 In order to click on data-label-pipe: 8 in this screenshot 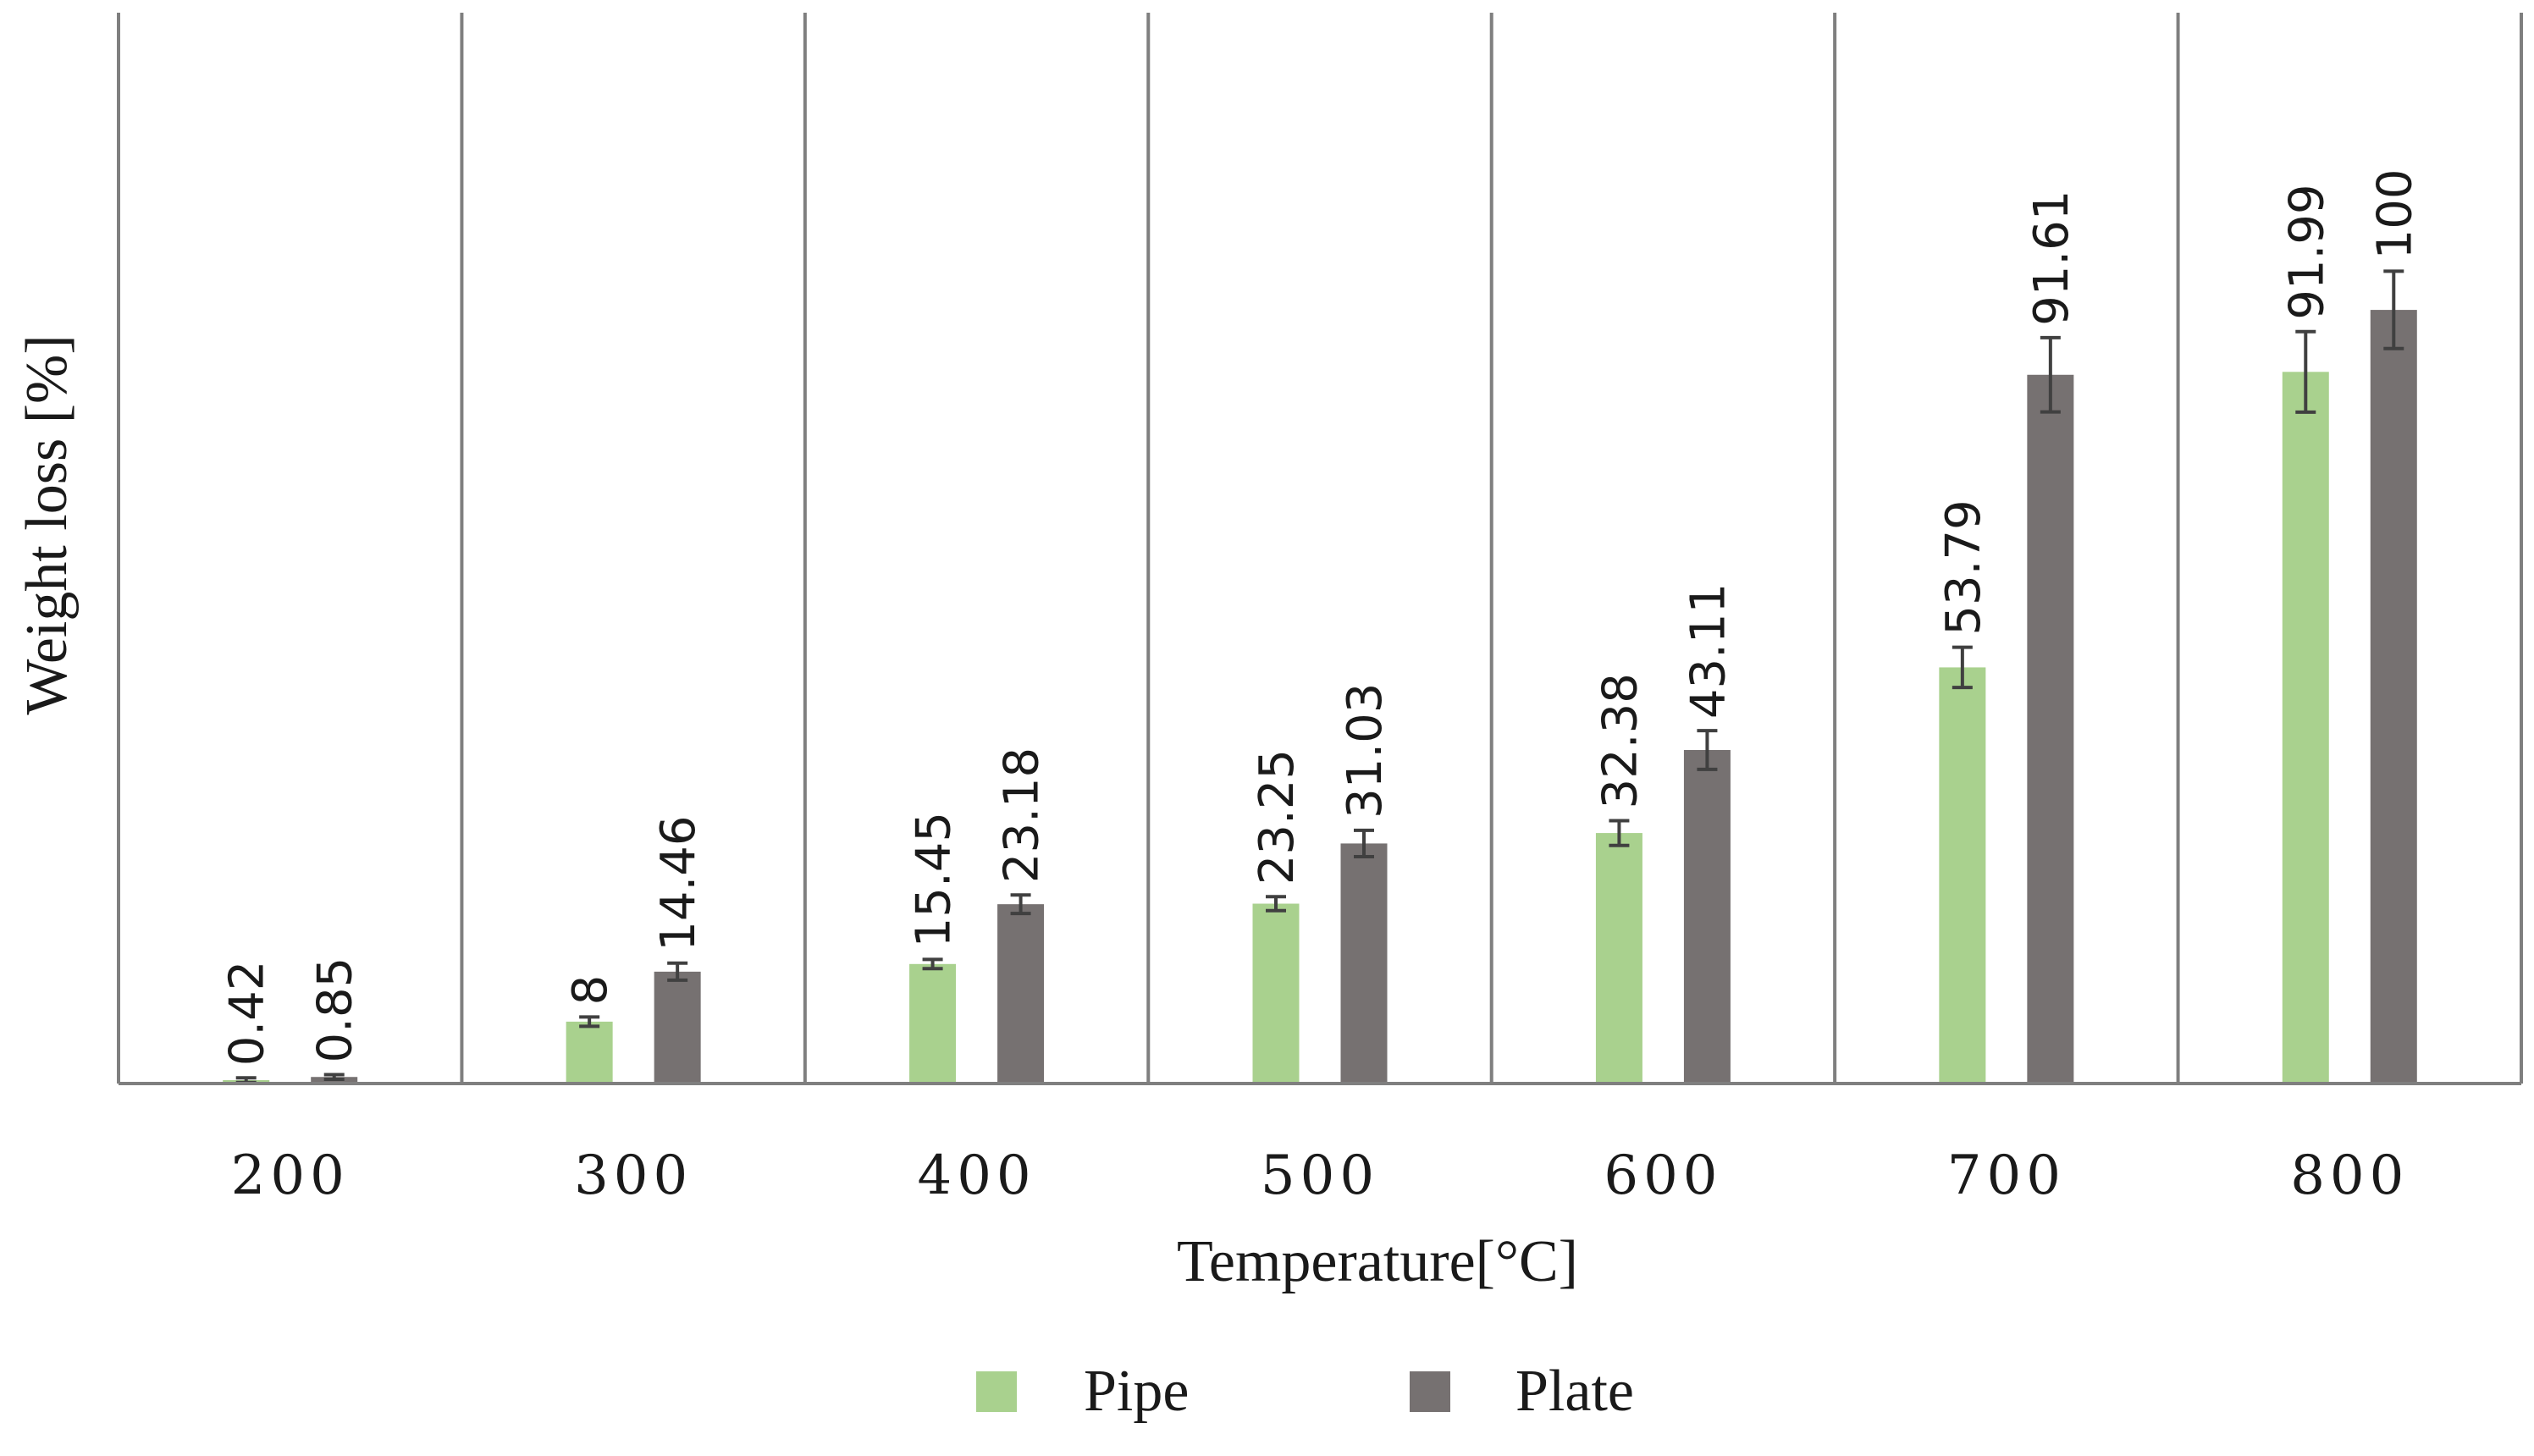, I will do `click(590, 990)`.